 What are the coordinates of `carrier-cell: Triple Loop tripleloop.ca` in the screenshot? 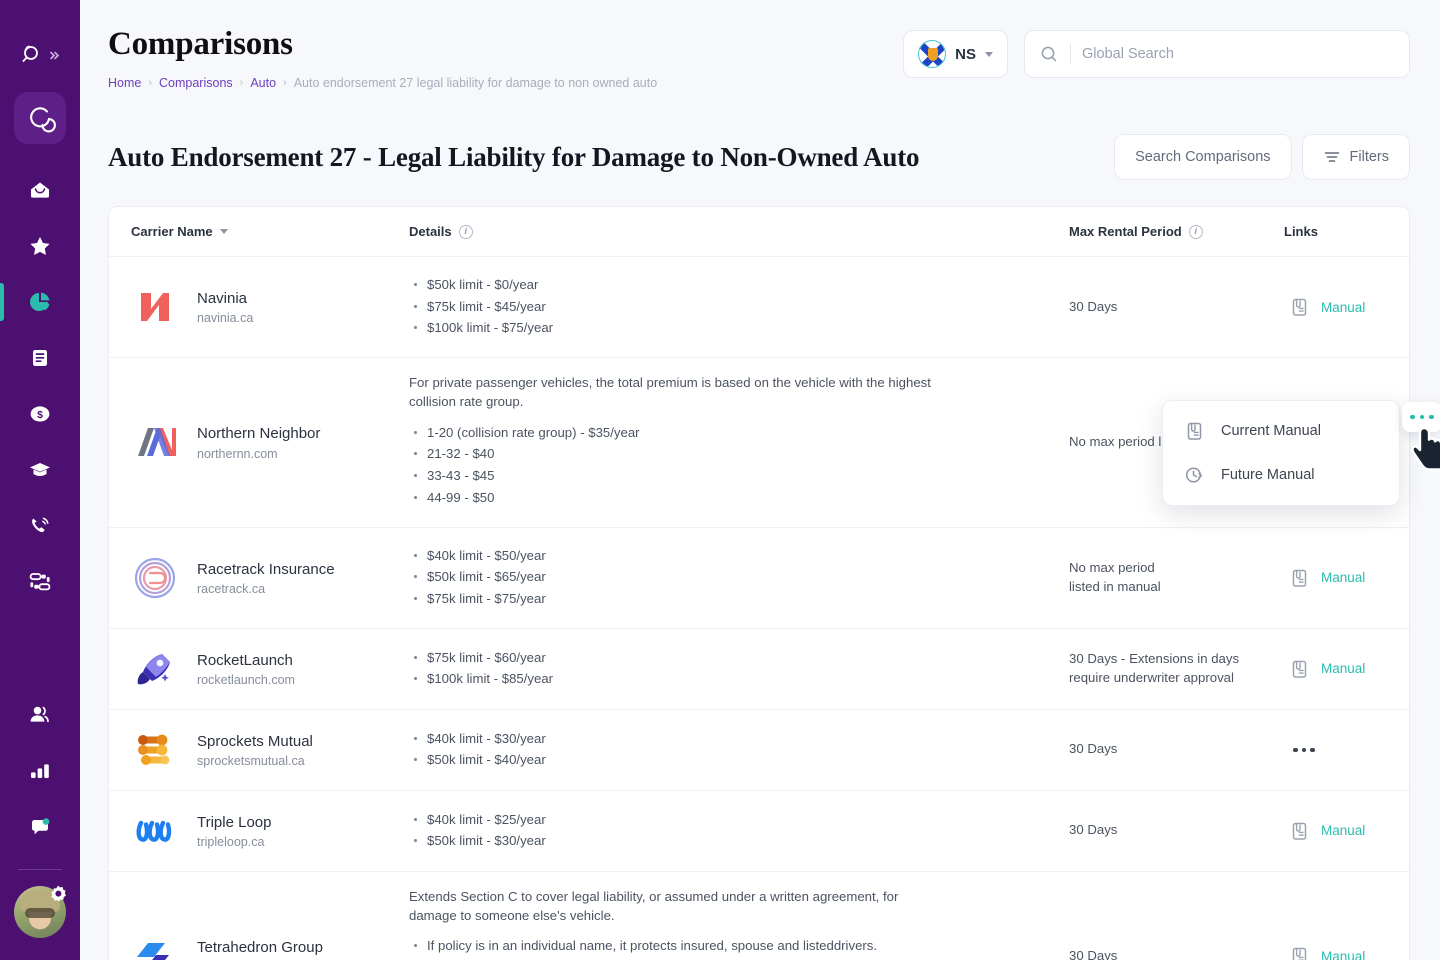 It's located at (259, 831).